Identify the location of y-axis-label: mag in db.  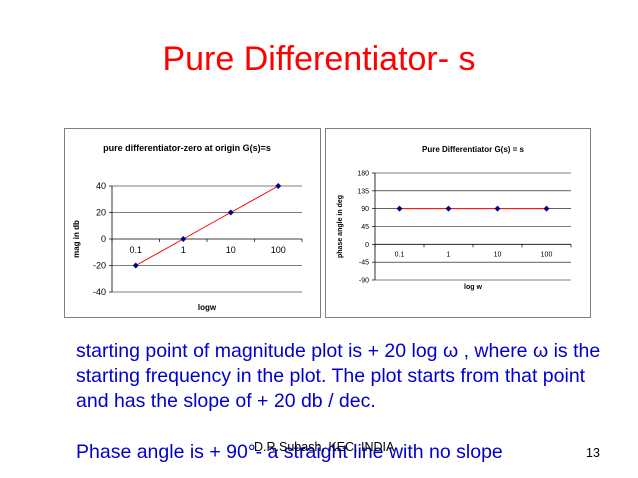
(76, 239).